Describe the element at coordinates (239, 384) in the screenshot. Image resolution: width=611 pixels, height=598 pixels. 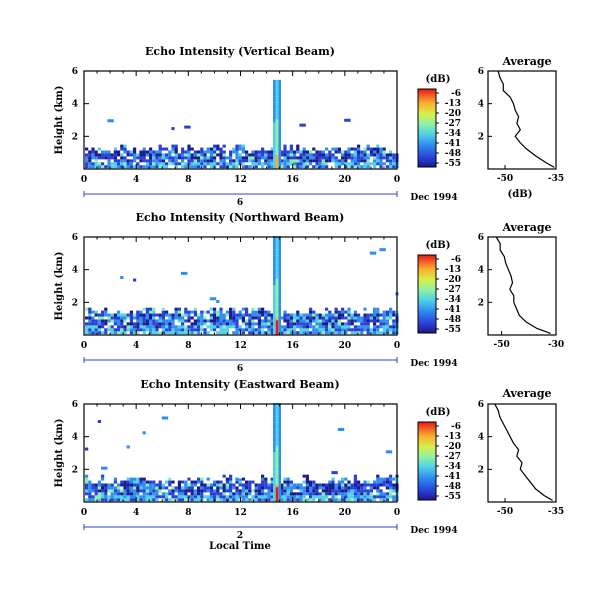
I see `heatmap-title: Echo Intensity (Eastward Beam)` at that location.